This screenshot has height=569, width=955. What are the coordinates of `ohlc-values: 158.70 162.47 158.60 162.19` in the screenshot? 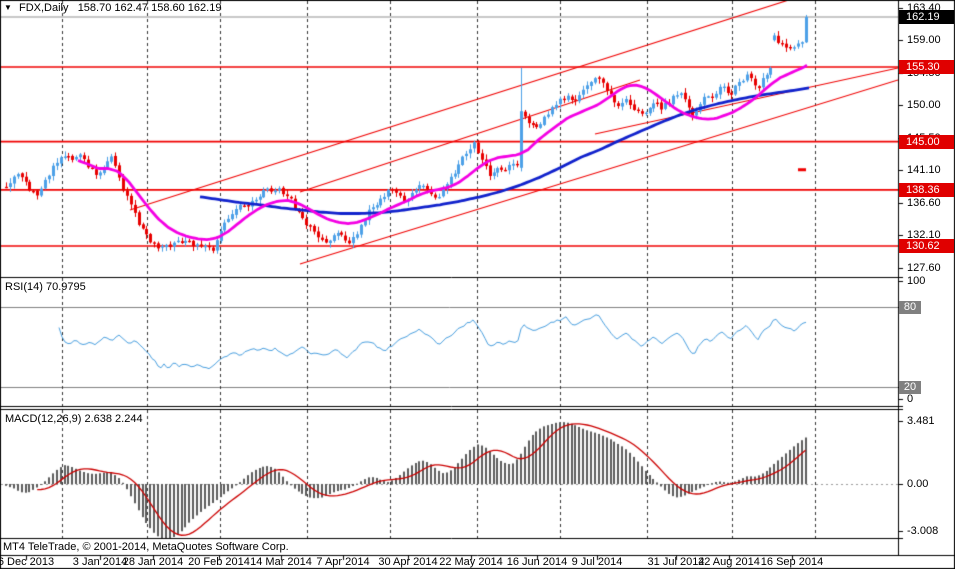 It's located at (149, 8).